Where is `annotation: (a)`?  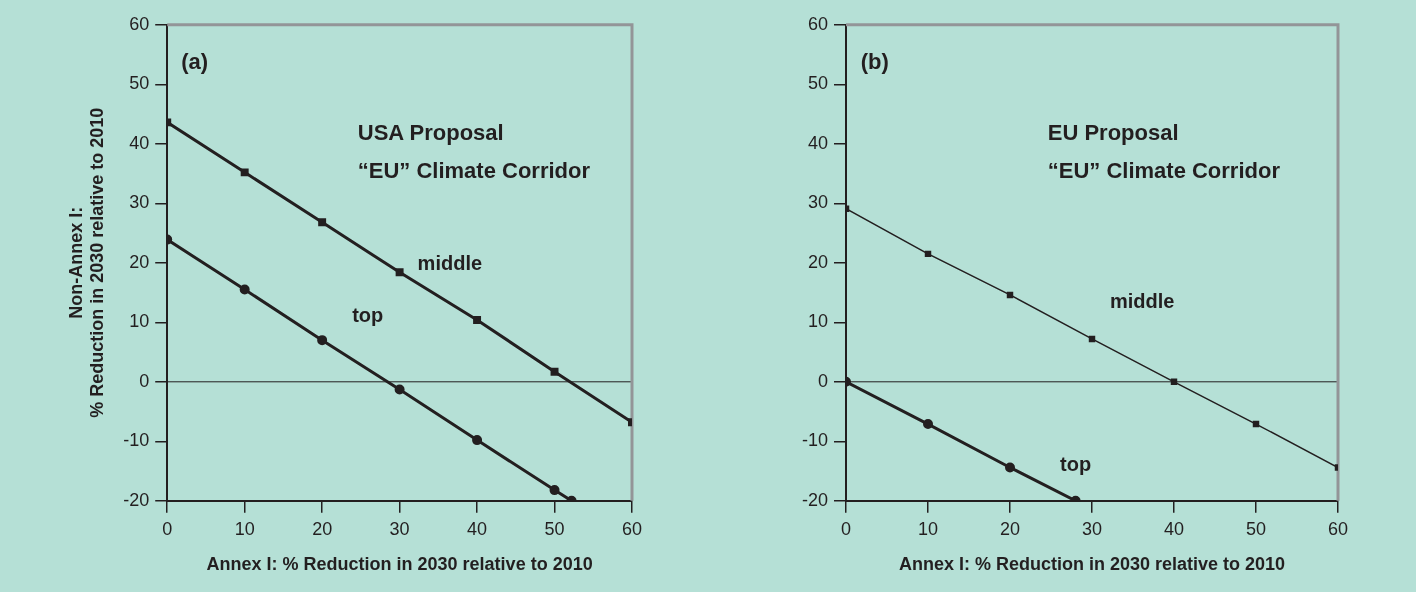
annotation: (a) is located at coordinates (195, 61).